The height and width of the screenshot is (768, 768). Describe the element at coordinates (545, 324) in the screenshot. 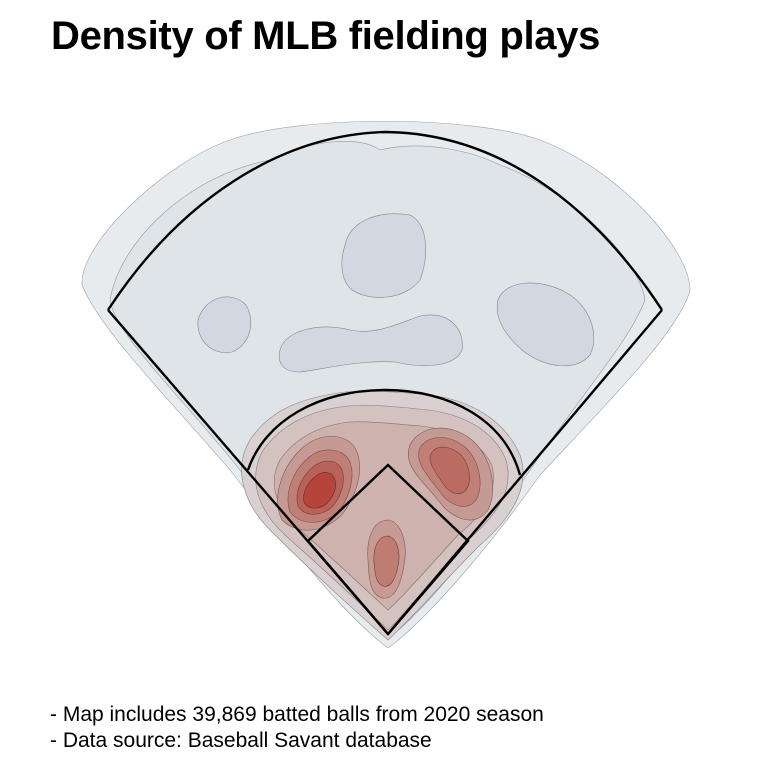

I see `density-blob-right` at that location.